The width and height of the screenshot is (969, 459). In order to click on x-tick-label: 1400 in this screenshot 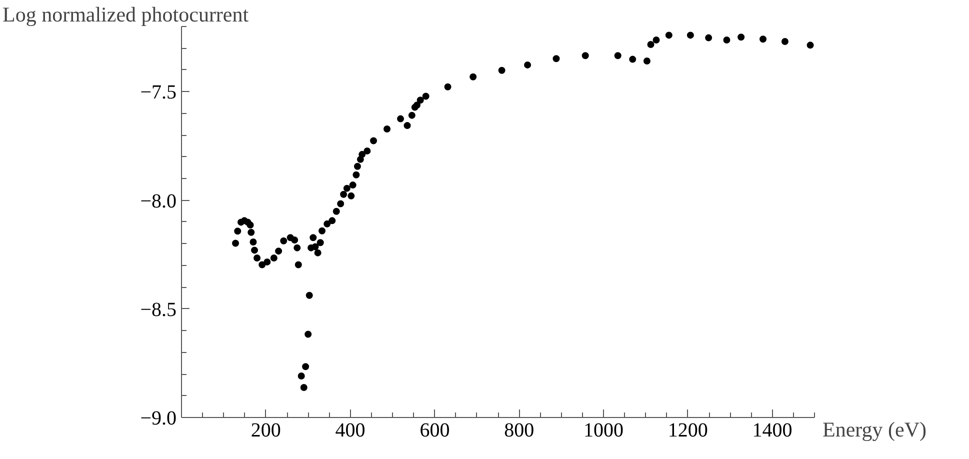, I will do `click(772, 430)`.